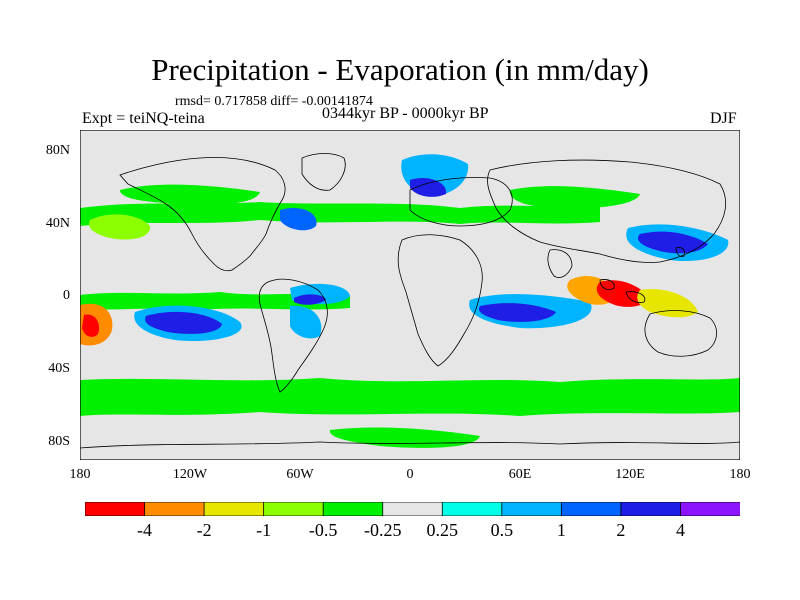  What do you see at coordinates (382, 530) in the screenshot?
I see `colorbar-label: -0.25` at bounding box center [382, 530].